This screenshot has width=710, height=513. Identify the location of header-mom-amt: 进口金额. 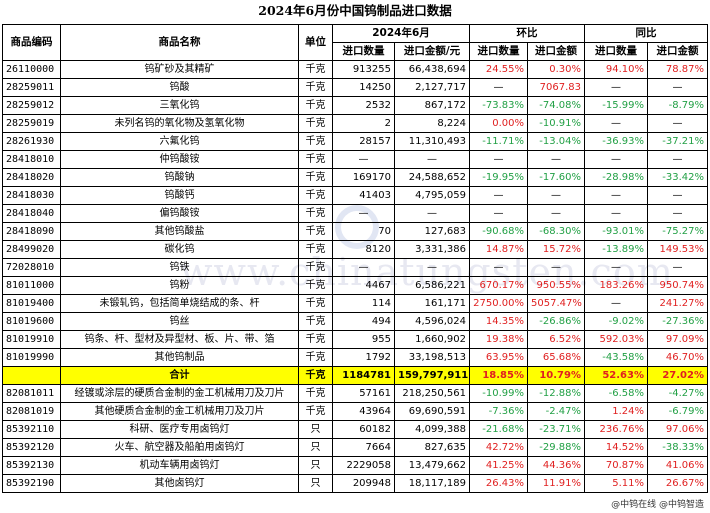
(556, 51).